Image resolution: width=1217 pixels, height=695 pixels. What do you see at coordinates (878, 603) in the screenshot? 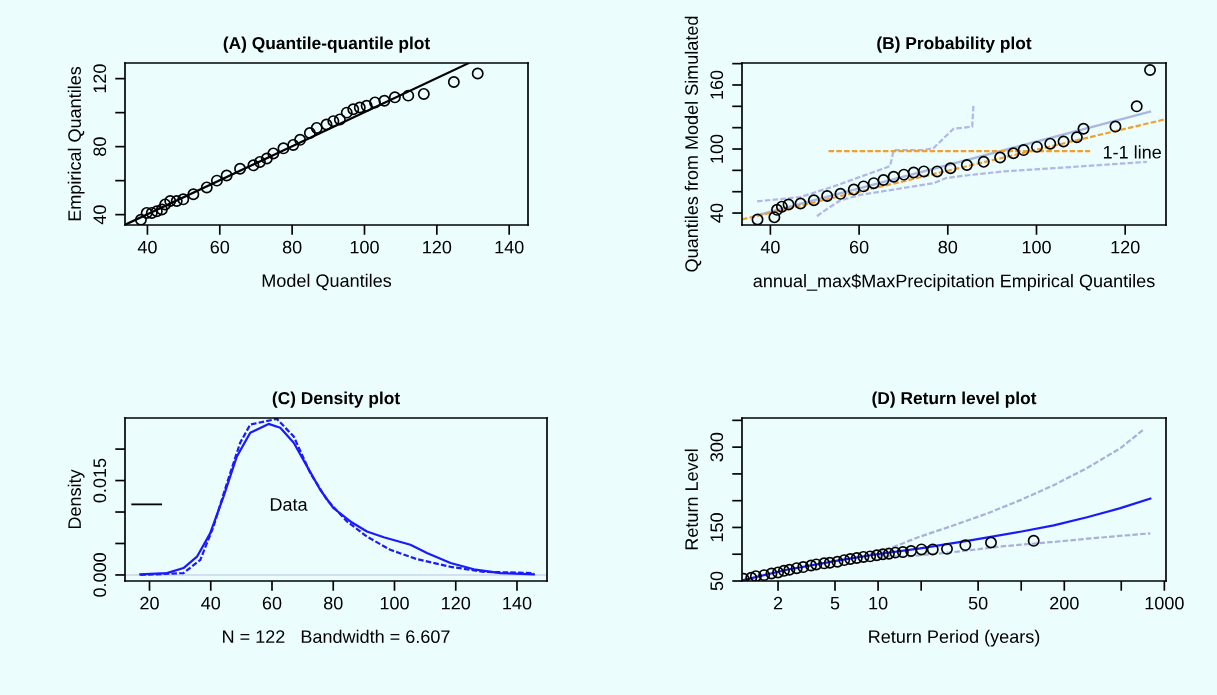
I see `x-tick-label: 10` at bounding box center [878, 603].